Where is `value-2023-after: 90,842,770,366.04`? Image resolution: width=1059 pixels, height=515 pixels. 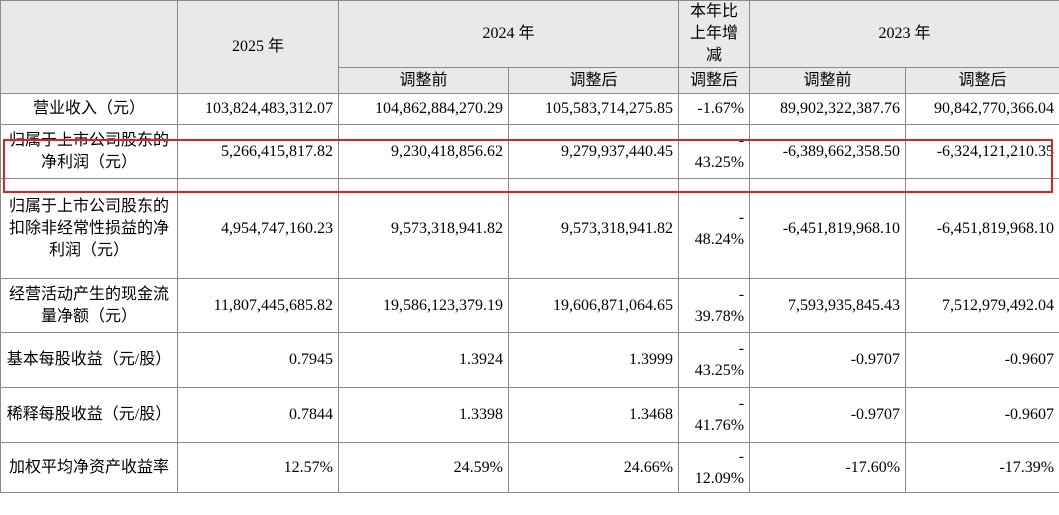 value-2023-after: 90,842,770,366.04 is located at coordinates (982, 109).